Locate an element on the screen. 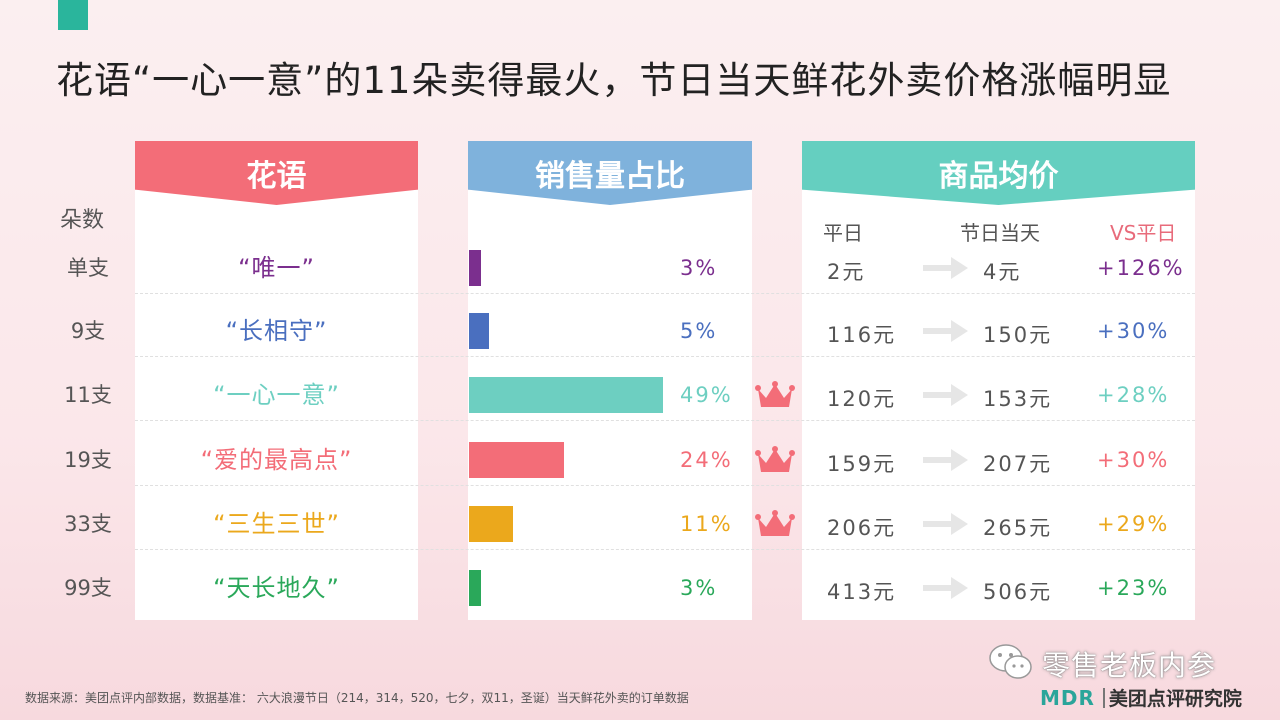  logo-mark: MDR is located at coordinates (1067, 697).